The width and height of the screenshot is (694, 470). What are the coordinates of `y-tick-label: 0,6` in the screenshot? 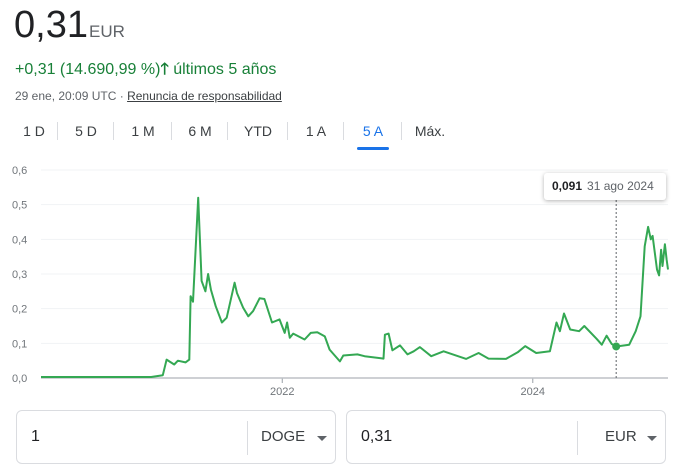 It's located at (19, 171).